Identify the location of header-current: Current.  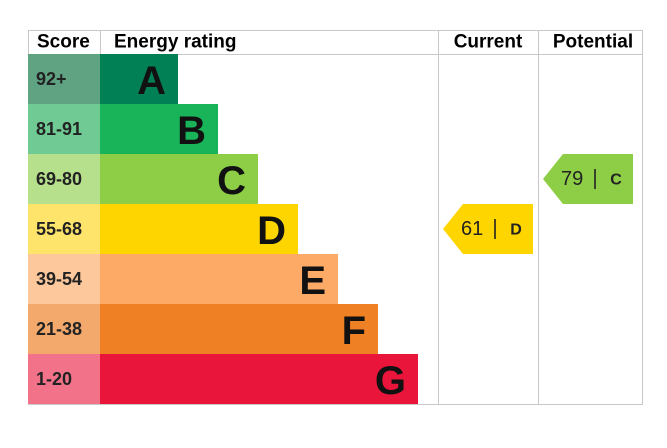
(488, 42).